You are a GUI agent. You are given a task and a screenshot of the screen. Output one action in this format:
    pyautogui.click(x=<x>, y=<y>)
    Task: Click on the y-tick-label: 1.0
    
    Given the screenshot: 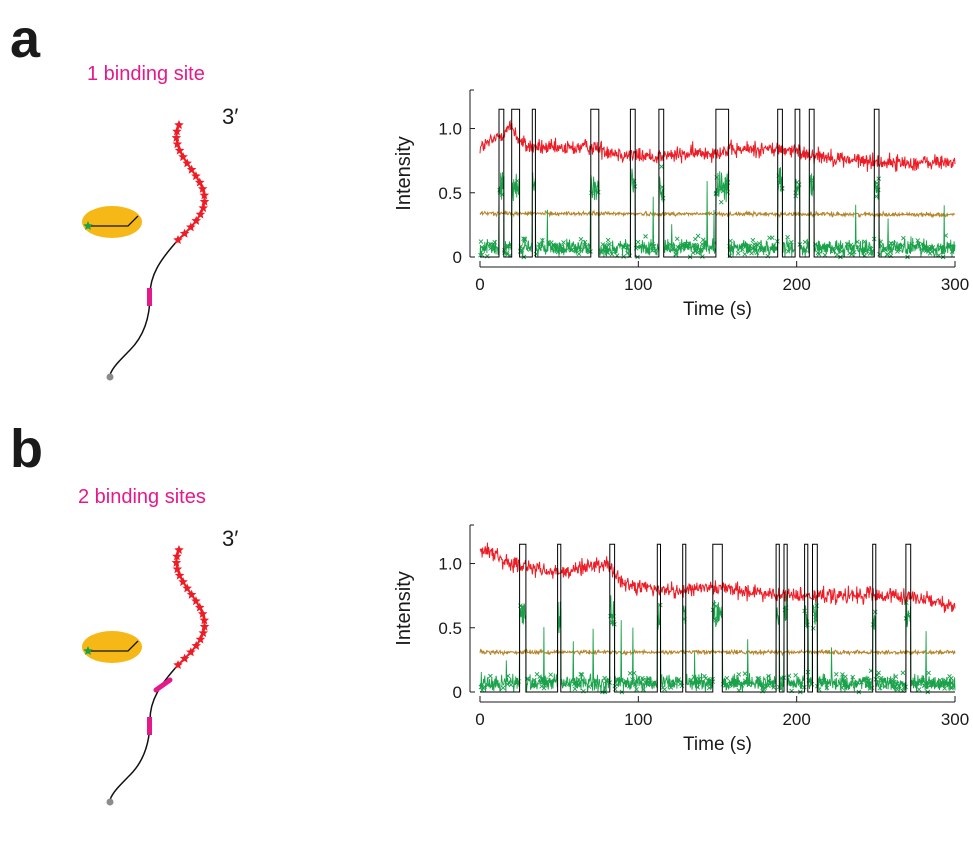 What is the action you would take?
    pyautogui.click(x=450, y=129)
    